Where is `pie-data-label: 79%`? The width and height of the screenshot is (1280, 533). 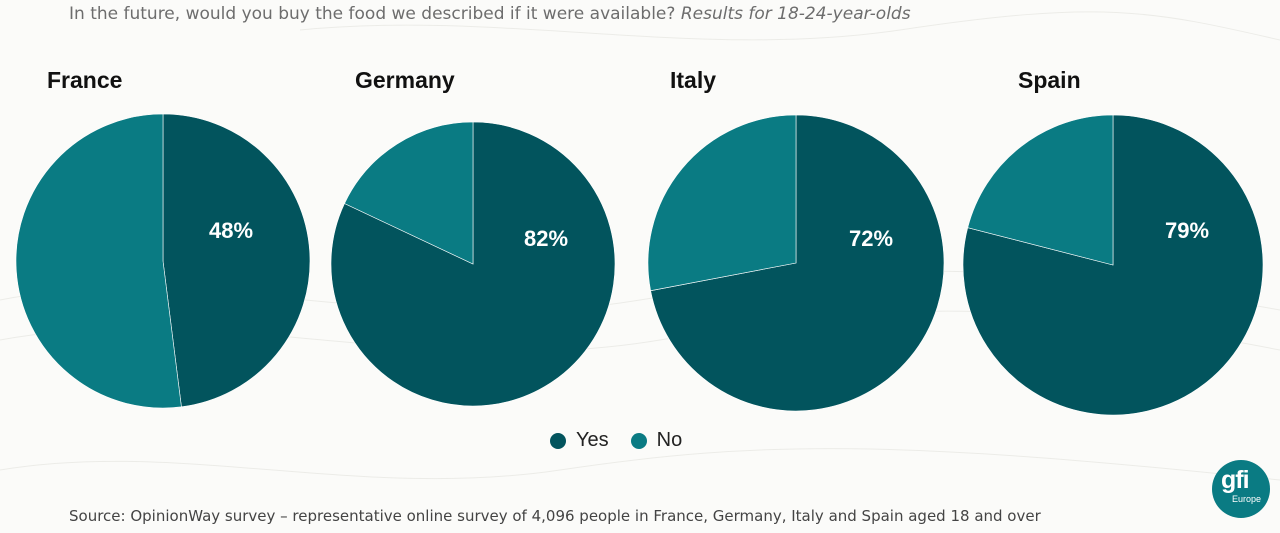 pie-data-label: 79% is located at coordinates (1187, 230).